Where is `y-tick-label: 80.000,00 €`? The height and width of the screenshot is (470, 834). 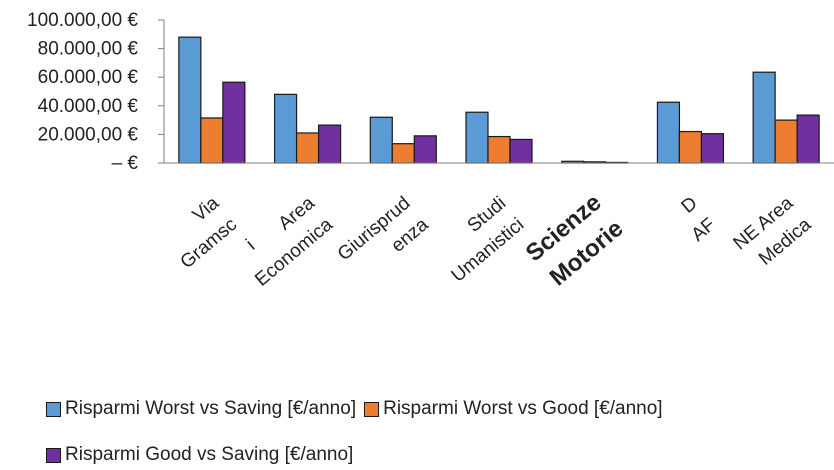
y-tick-label: 80.000,00 € is located at coordinates (88, 49).